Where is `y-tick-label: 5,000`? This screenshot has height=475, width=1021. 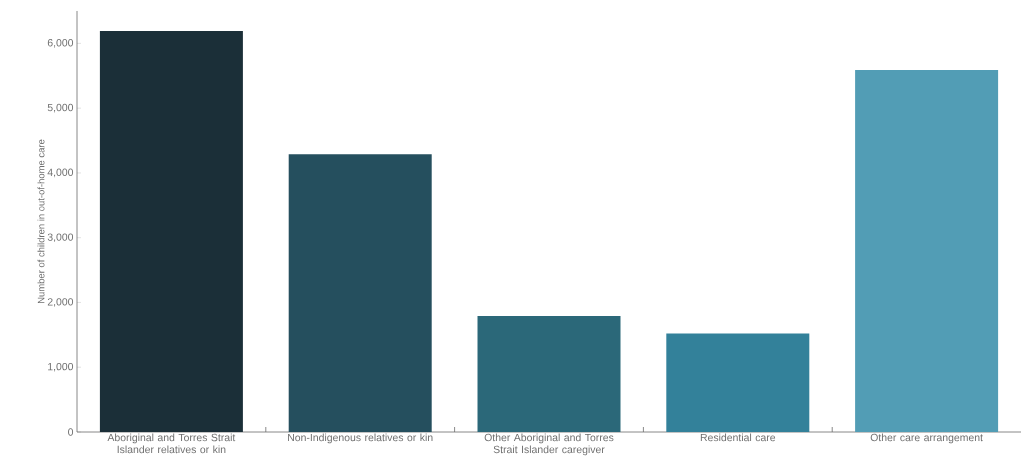
y-tick-label: 5,000 is located at coordinates (60, 108).